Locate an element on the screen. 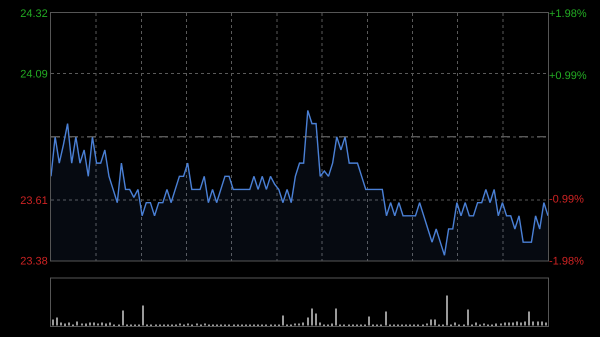 This screenshot has width=600, height=337. y-tick-label: 23.61 is located at coordinates (34, 200).